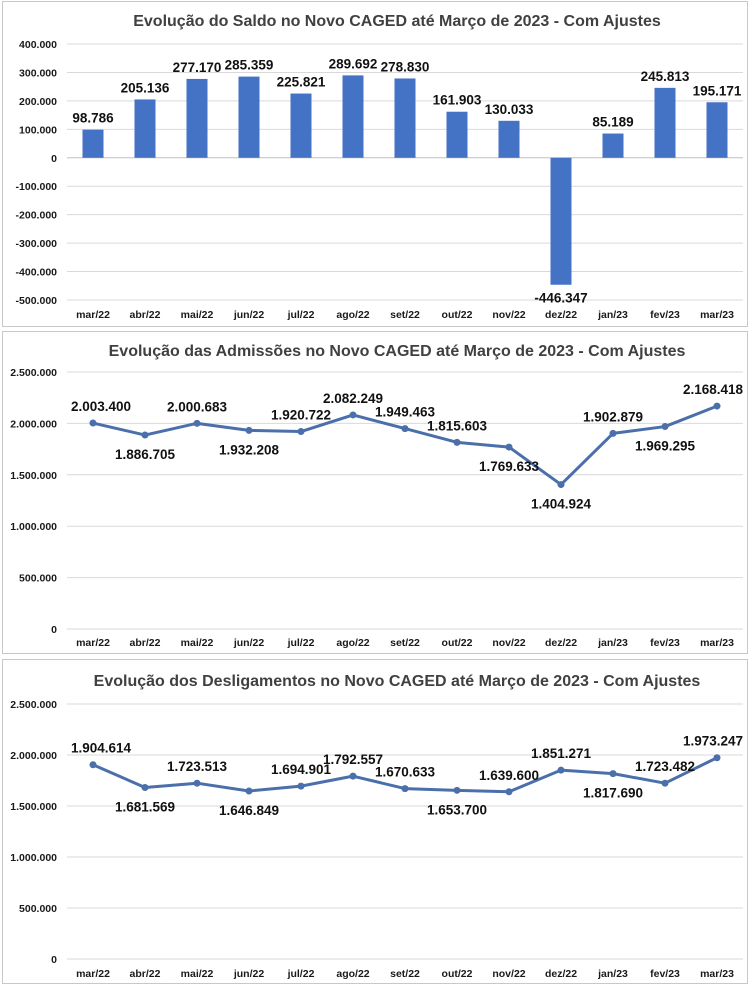 This screenshot has height=986, width=750. I want to click on data-label: 1.815.603, so click(457, 425).